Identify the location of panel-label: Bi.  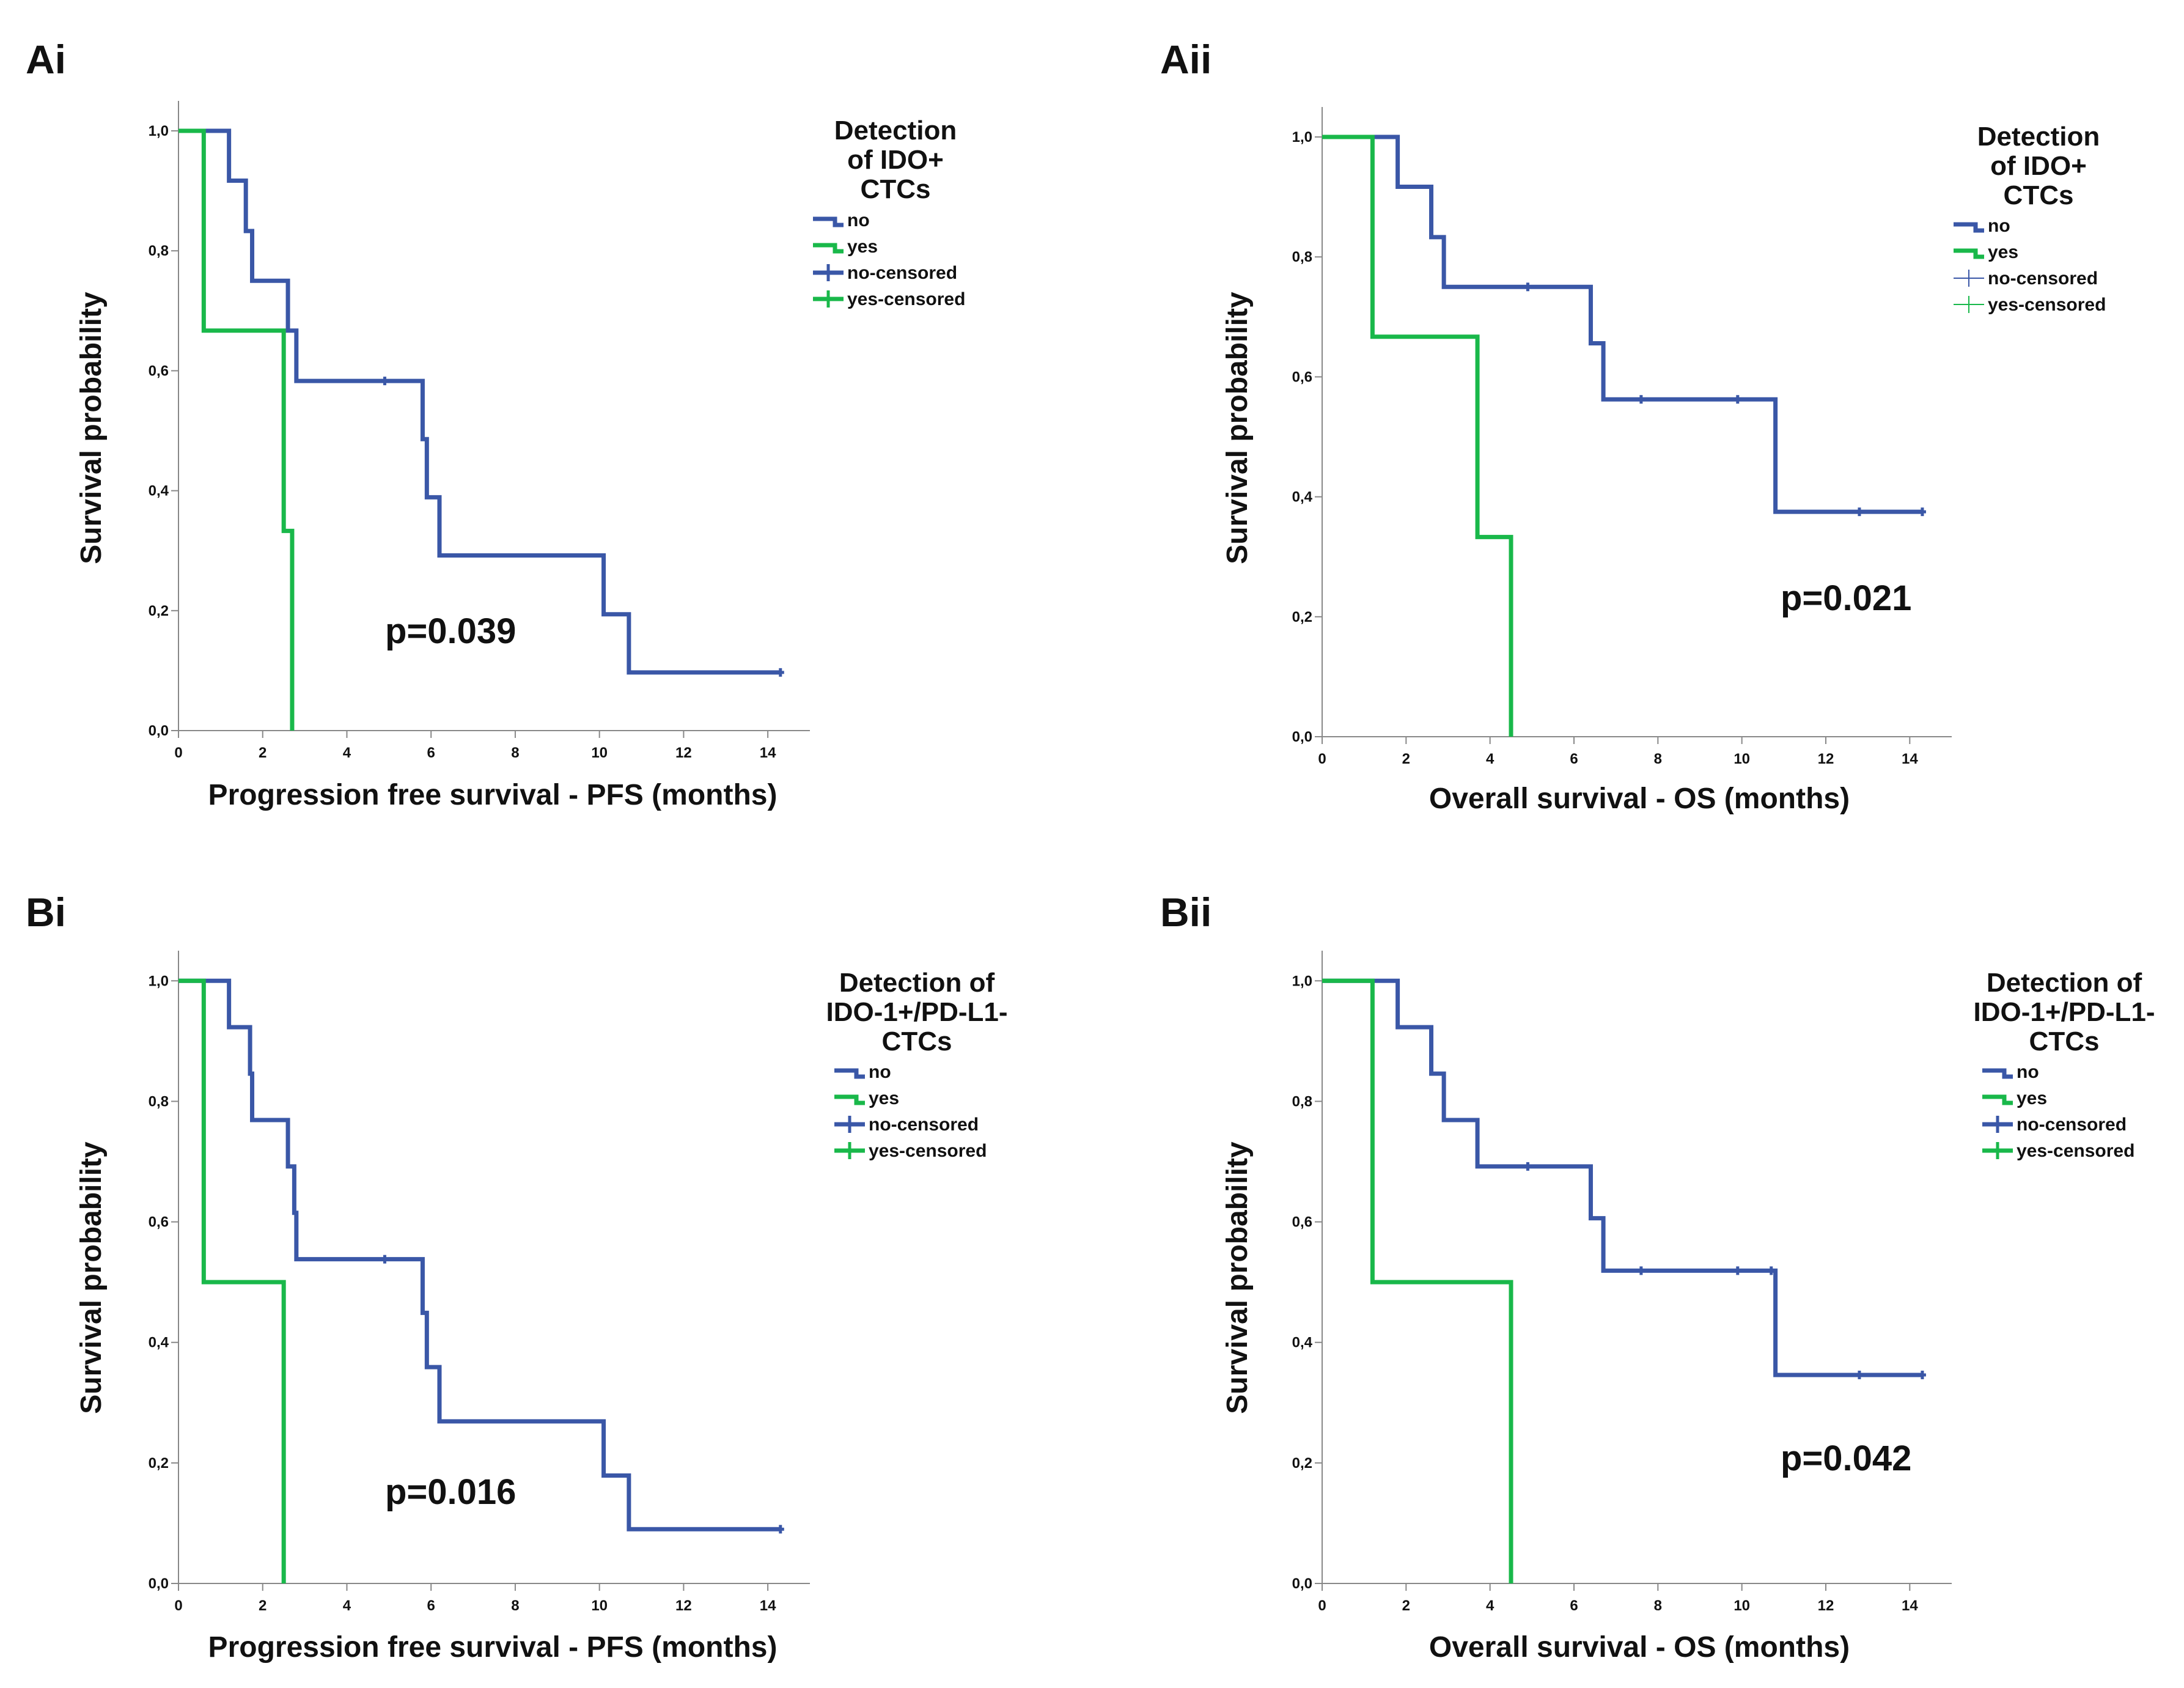
(46, 912).